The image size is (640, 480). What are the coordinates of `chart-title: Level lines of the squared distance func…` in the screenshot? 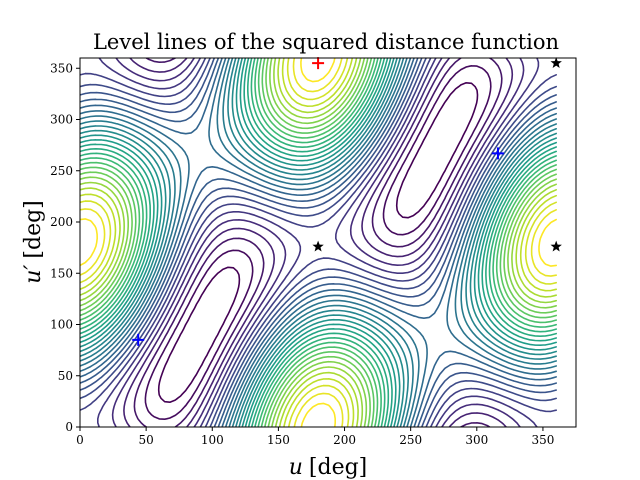 It's located at (326, 42).